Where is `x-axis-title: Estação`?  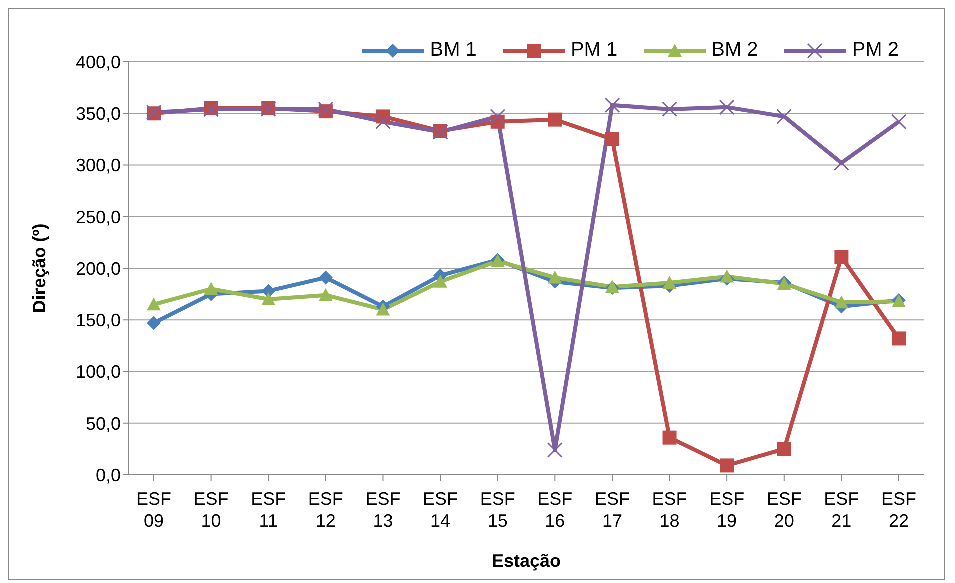 x-axis-title: Estação is located at coordinates (527, 561).